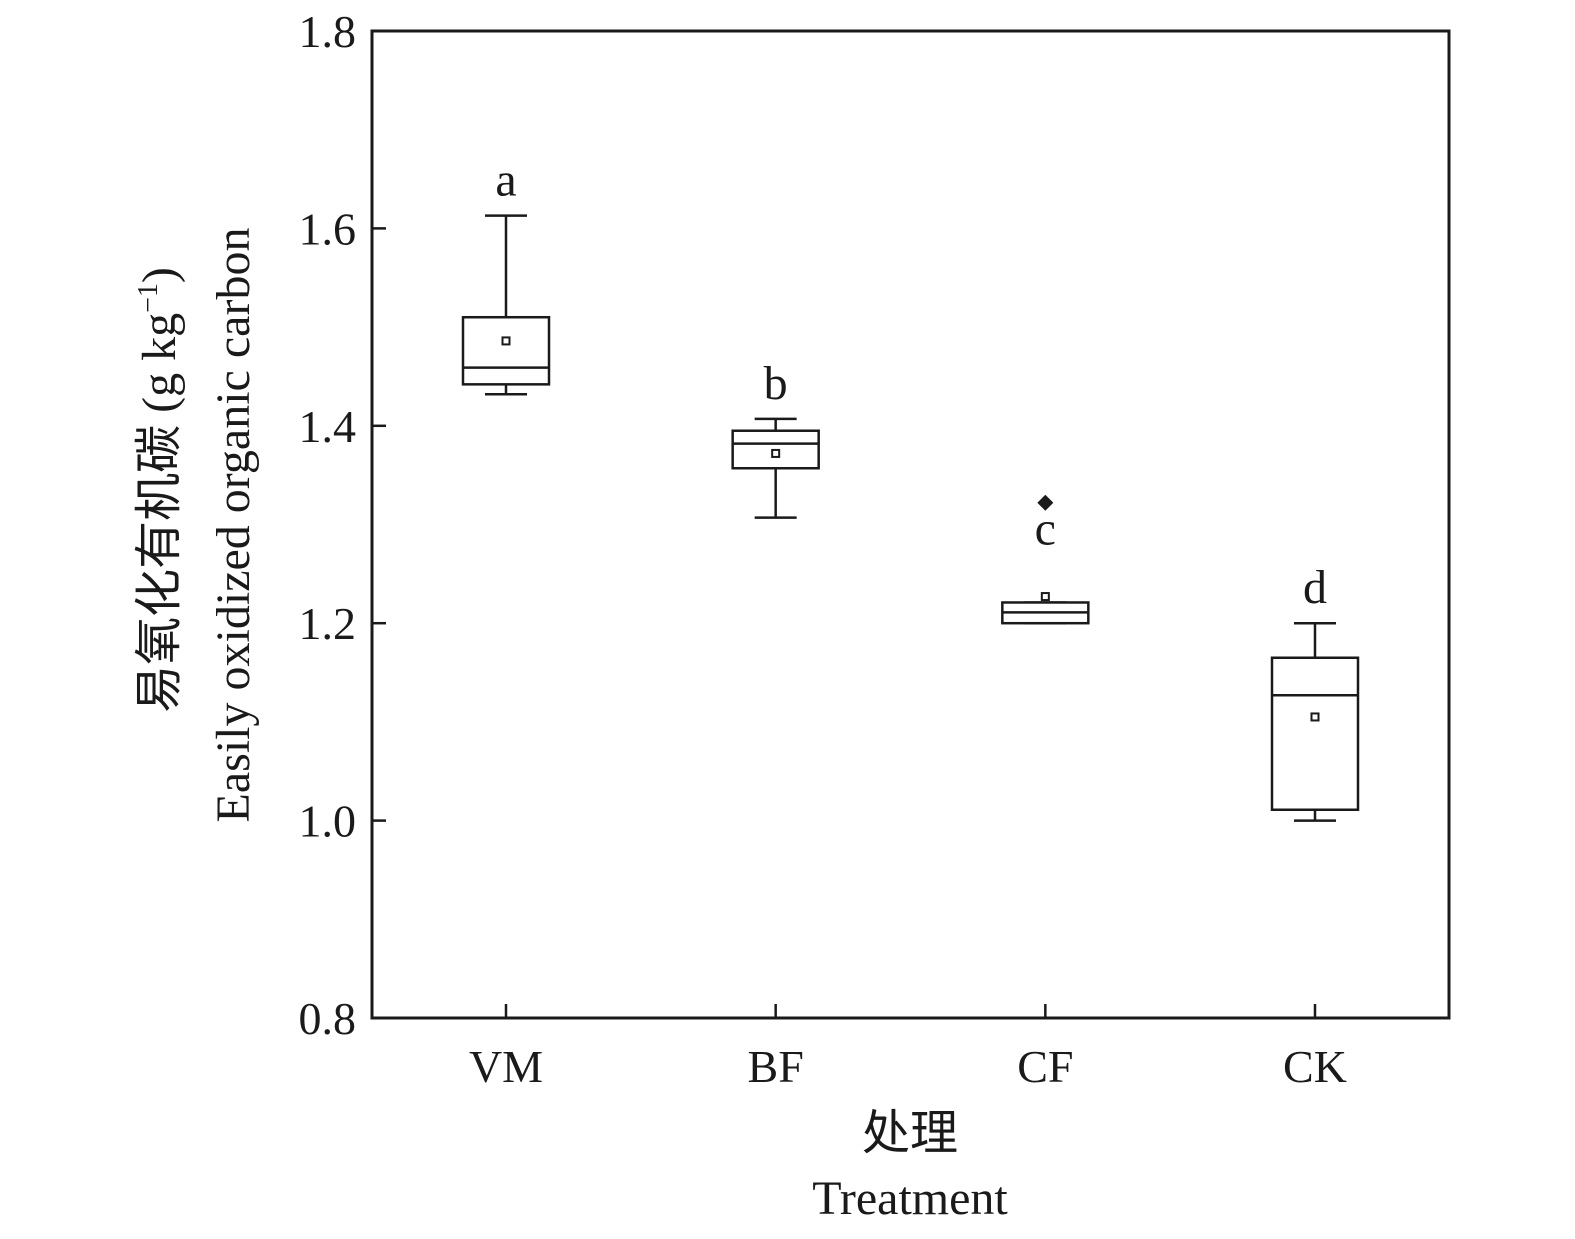 This screenshot has width=1575, height=1239. What do you see at coordinates (910, 1198) in the screenshot?
I see `x-axis-title-en: Treatment` at bounding box center [910, 1198].